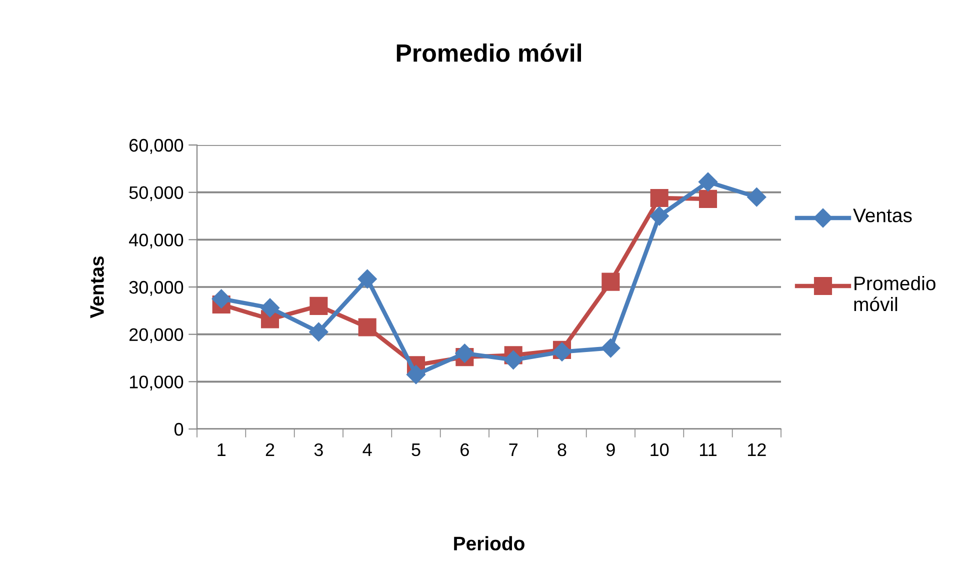 Image resolution: width=973 pixels, height=577 pixels. Describe the element at coordinates (156, 336) in the screenshot. I see `y-tick-label: 20,000` at that location.